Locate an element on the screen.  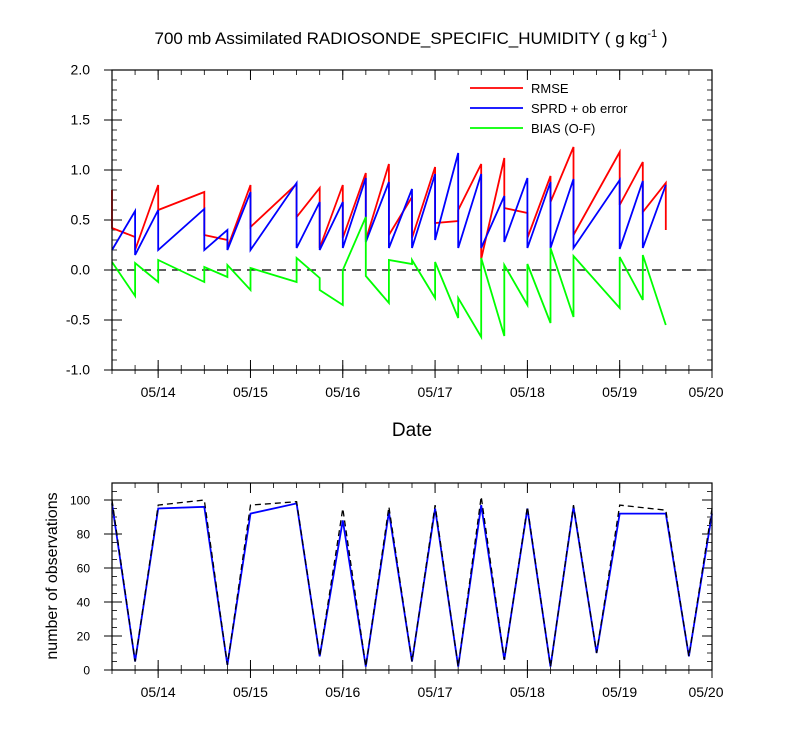
bottom-x-tick-labels: 05/14 05/15 05/16 05/17 05/18 05/19 05/20 is located at coordinates (432, 692).